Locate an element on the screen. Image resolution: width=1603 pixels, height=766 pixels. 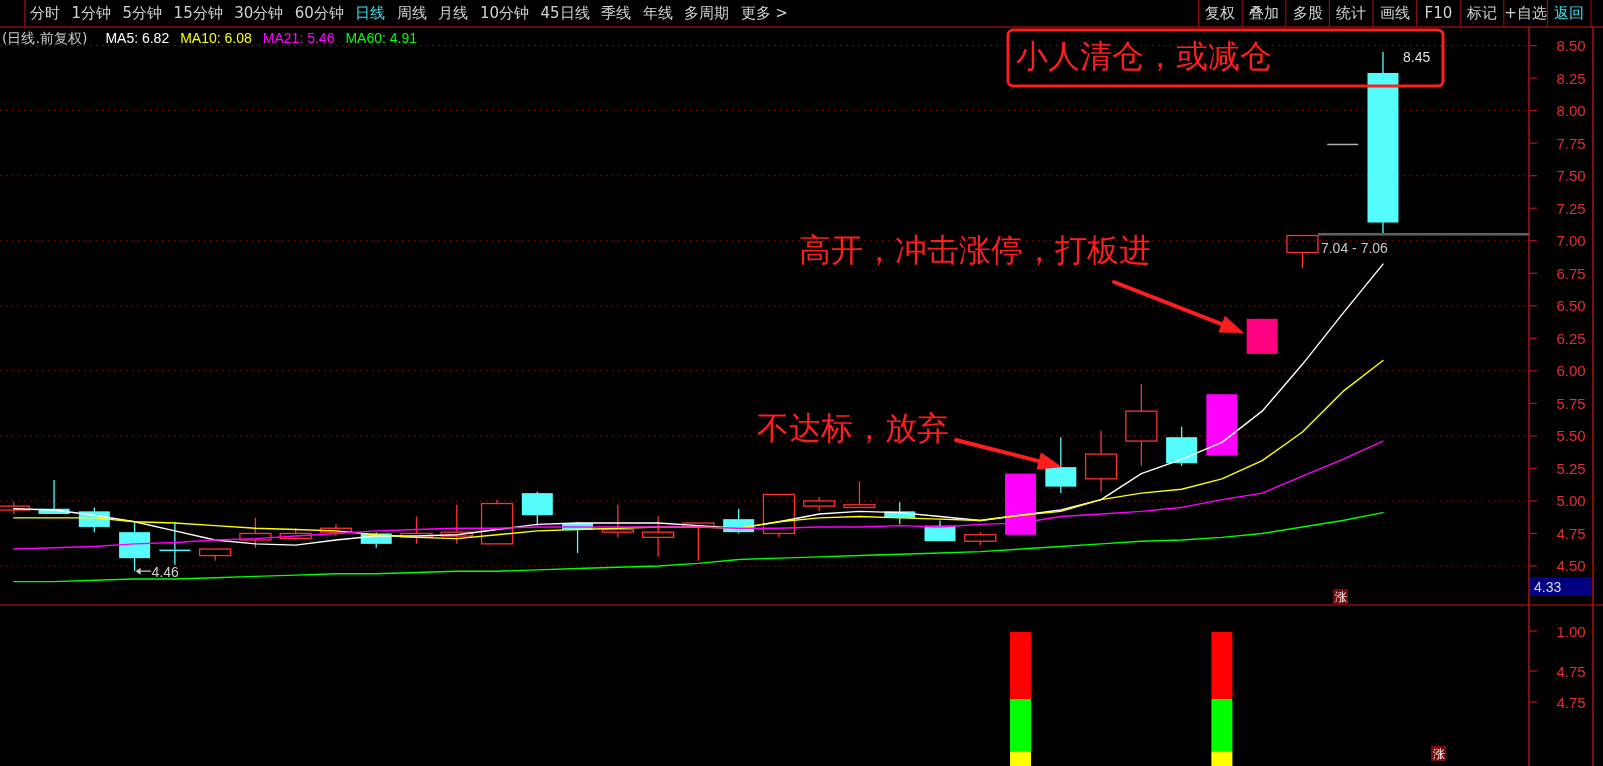
y-tick-label: 7.50 is located at coordinates (1571, 176).